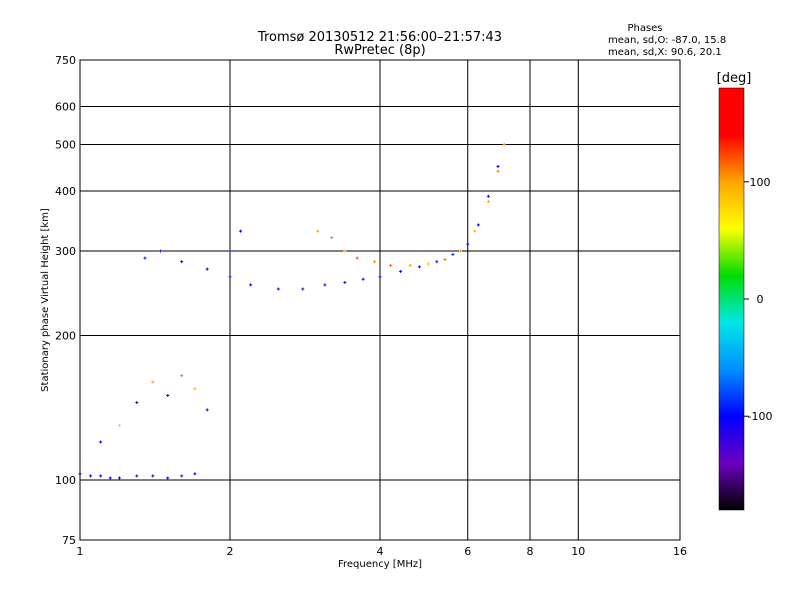 The image size is (800, 600). Describe the element at coordinates (230, 551) in the screenshot. I see `x-tick-label-1: 2` at that location.